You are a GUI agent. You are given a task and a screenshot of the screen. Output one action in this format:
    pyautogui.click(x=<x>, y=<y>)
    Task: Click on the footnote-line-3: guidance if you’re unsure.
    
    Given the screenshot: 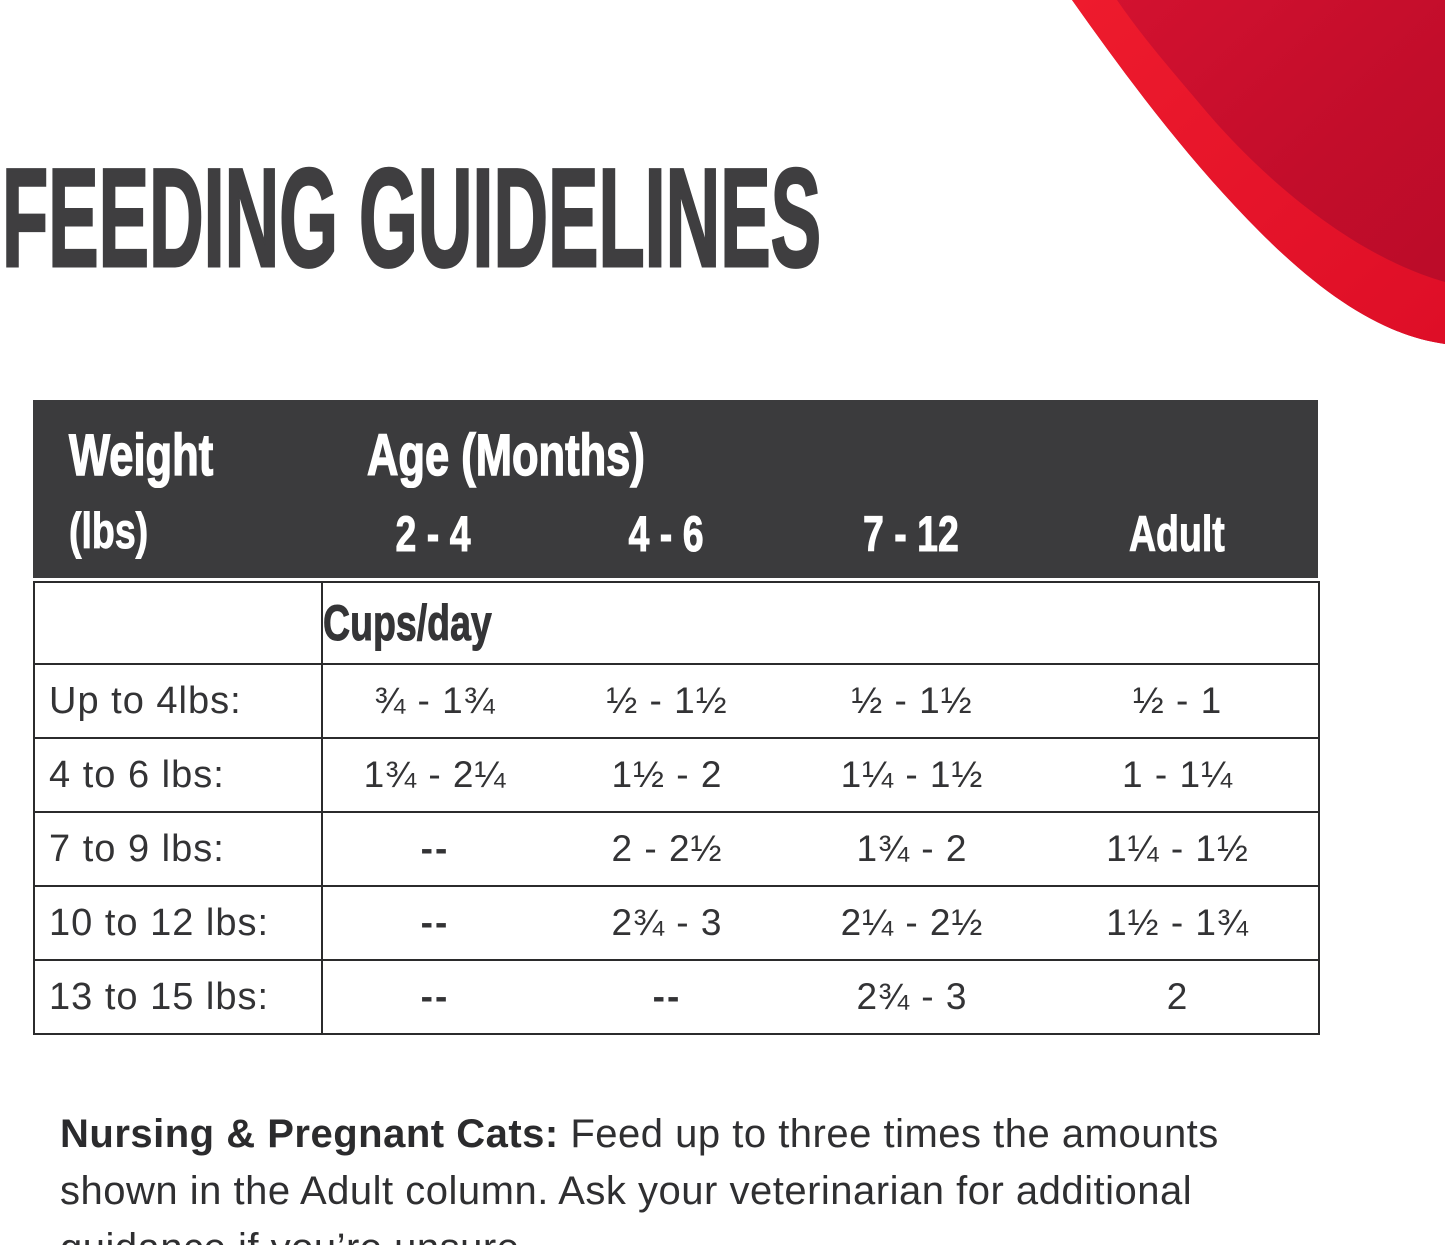 What is the action you would take?
    pyautogui.click(x=725, y=1232)
    